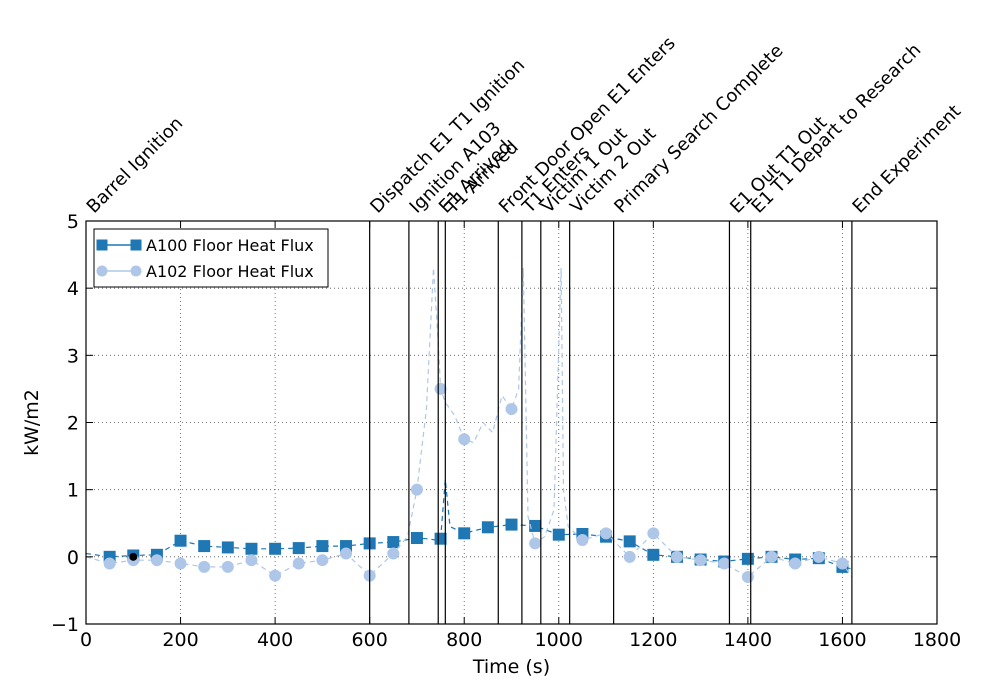  Describe the element at coordinates (275, 640) in the screenshot. I see `x-tick-label: 400` at that location.